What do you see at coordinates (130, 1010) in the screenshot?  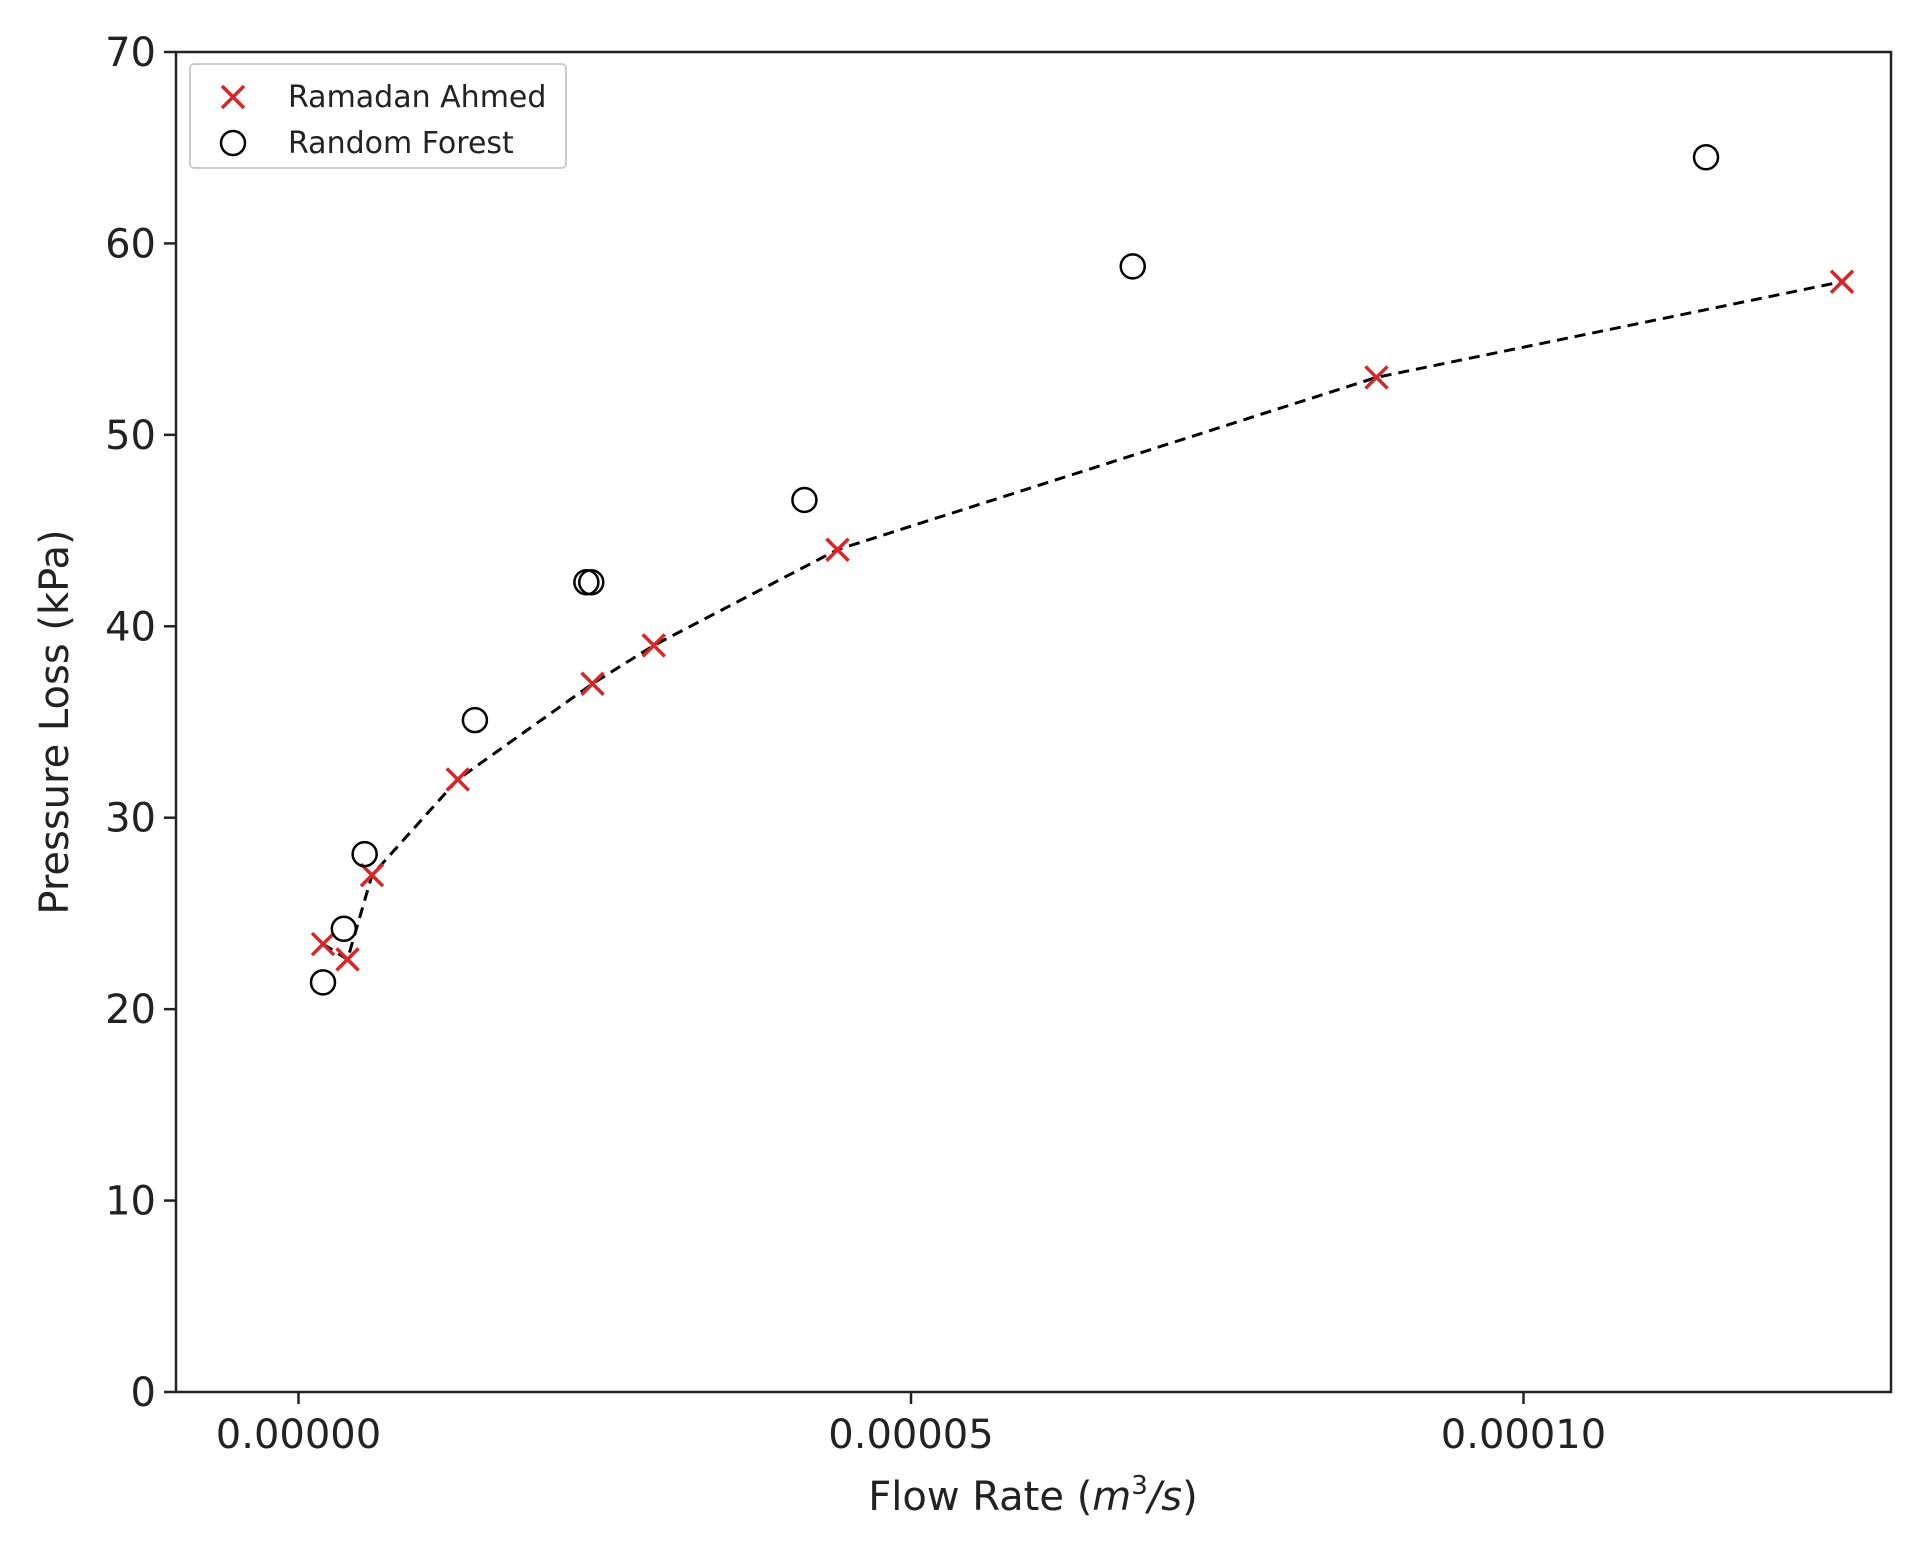 I see `y-tick-label: 20` at bounding box center [130, 1010].